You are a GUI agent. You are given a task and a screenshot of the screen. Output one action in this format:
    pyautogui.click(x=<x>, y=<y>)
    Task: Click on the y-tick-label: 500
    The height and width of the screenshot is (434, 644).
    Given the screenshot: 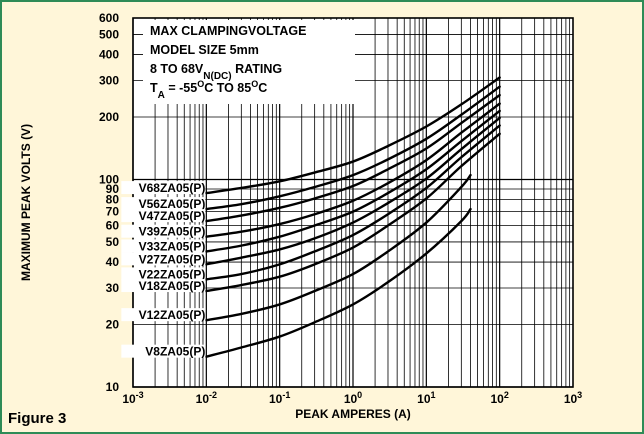 What is the action you would take?
    pyautogui.click(x=109, y=34)
    